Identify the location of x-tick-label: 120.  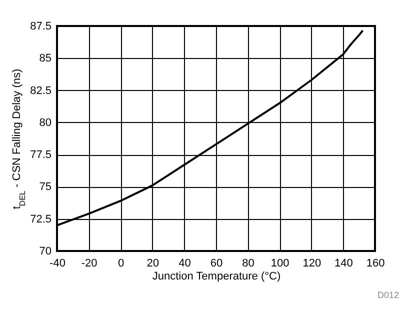
(312, 264).